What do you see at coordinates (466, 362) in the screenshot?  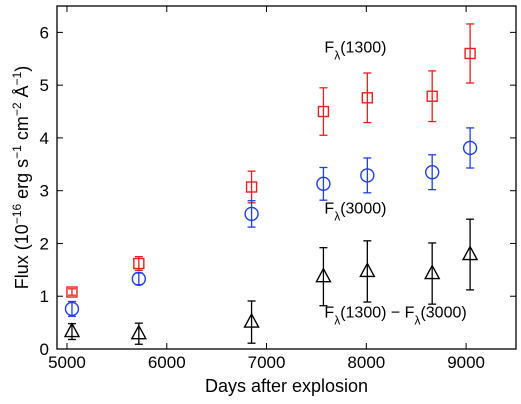 I see `x-tick-label: 9000` at bounding box center [466, 362].